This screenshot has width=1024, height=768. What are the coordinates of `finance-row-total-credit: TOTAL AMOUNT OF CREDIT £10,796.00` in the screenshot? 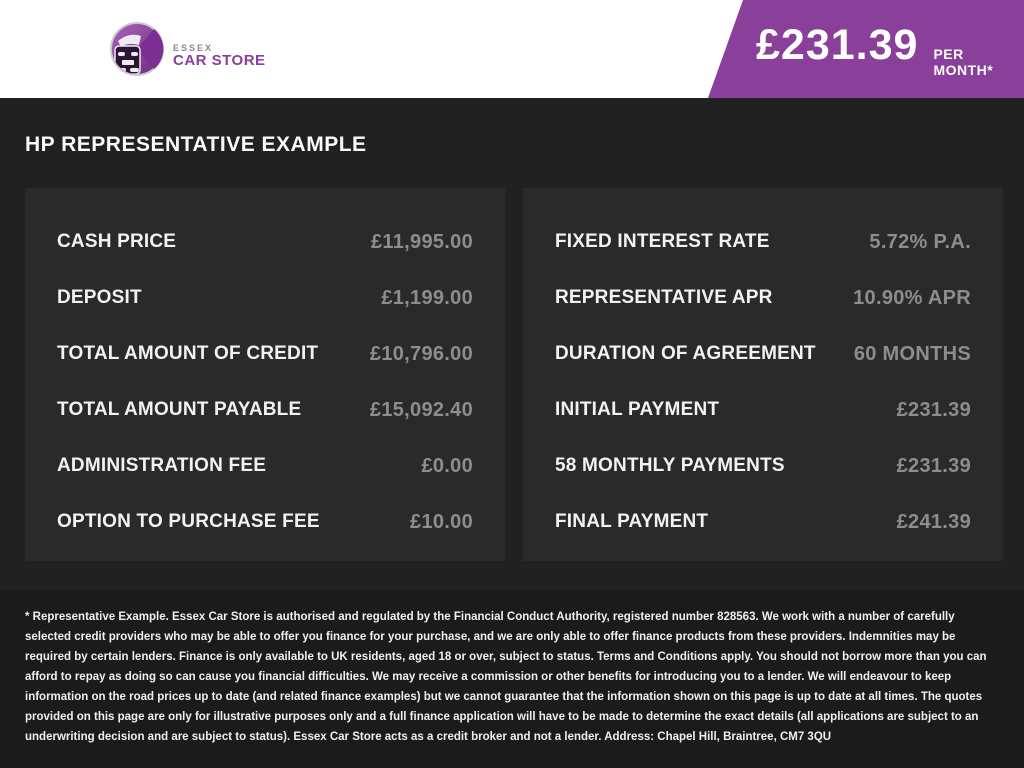 It's located at (265, 354).